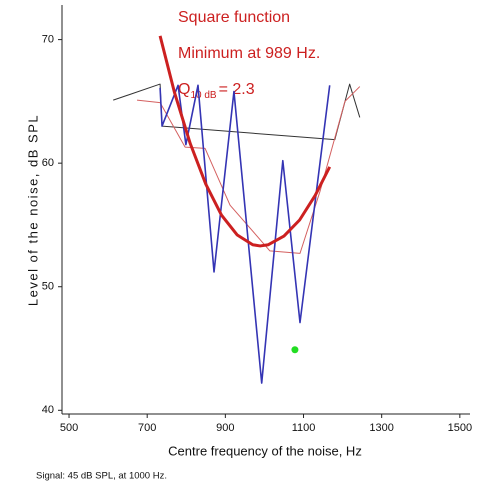 Image resolution: width=481 pixels, height=486 pixels. Describe the element at coordinates (460, 428) in the screenshot. I see `x-tick-label: 1500` at that location.